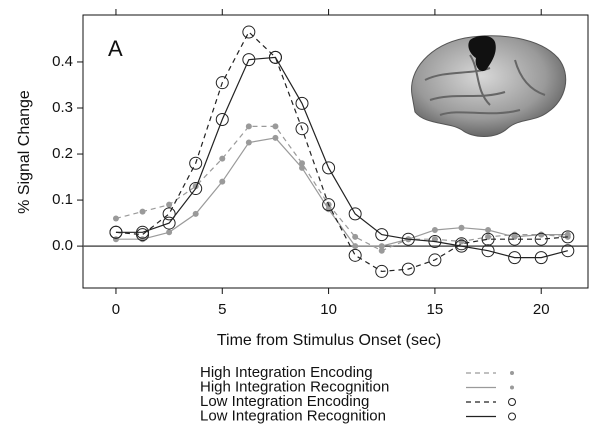  Describe the element at coordinates (116, 309) in the screenshot. I see `x-tick-label: 0` at that location.